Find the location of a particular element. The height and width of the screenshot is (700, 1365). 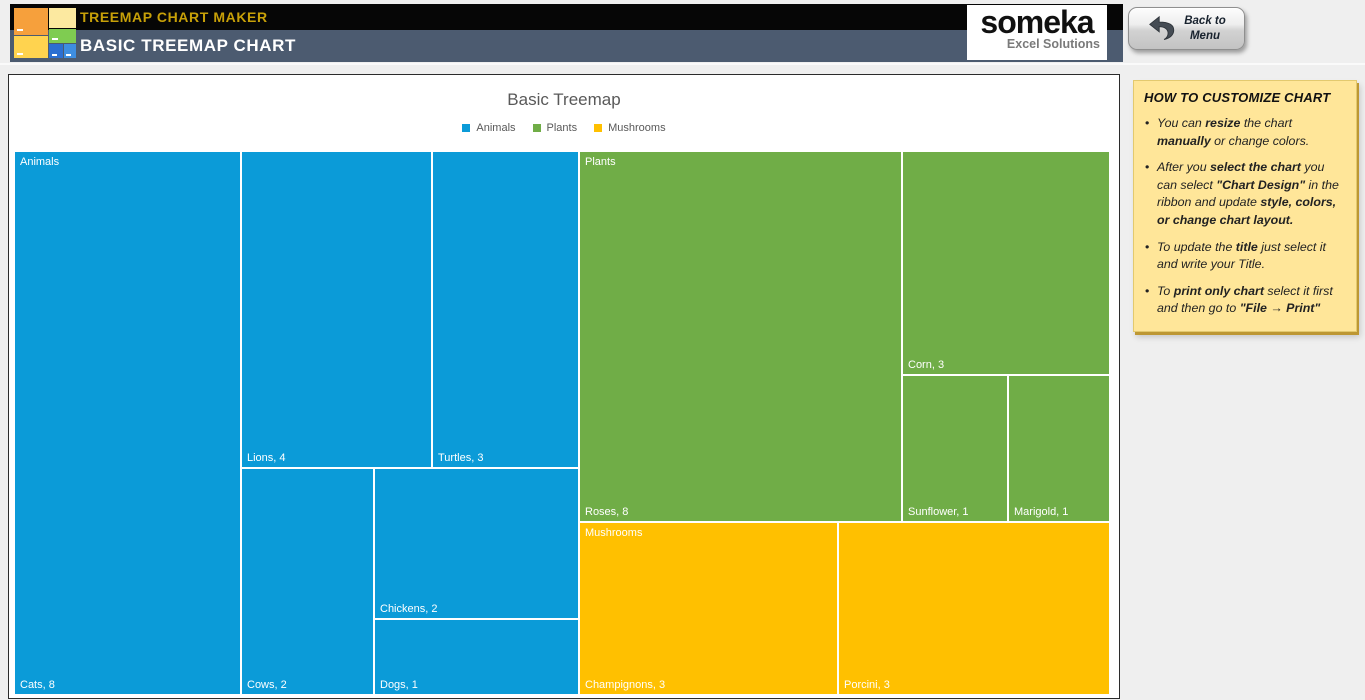

legend-item-animals: Animals is located at coordinates (489, 128).